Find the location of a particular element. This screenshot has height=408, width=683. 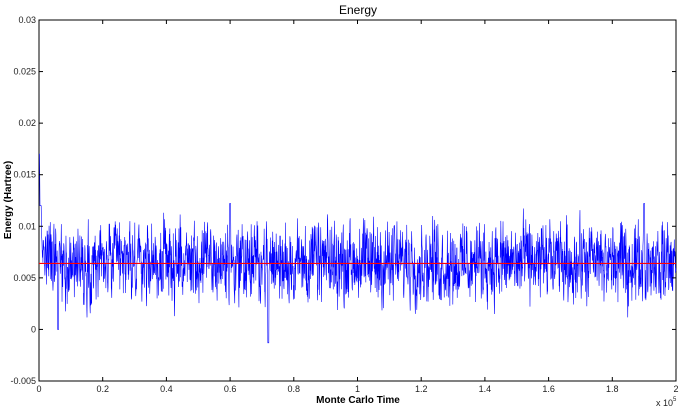

y-tick-label: 0.025 is located at coordinates (24, 72).